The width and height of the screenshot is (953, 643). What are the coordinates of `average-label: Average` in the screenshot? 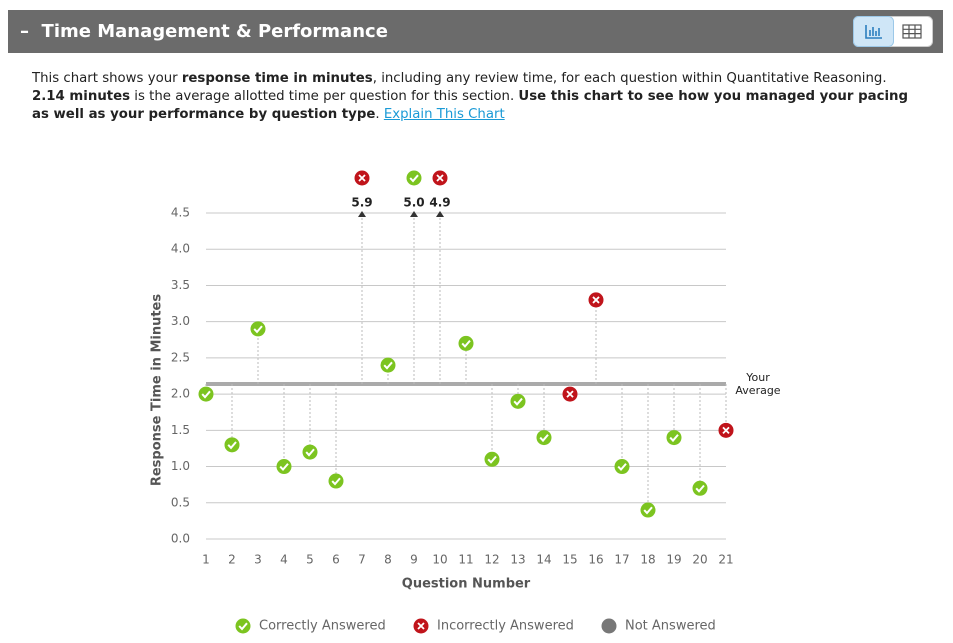 It's located at (757, 390).